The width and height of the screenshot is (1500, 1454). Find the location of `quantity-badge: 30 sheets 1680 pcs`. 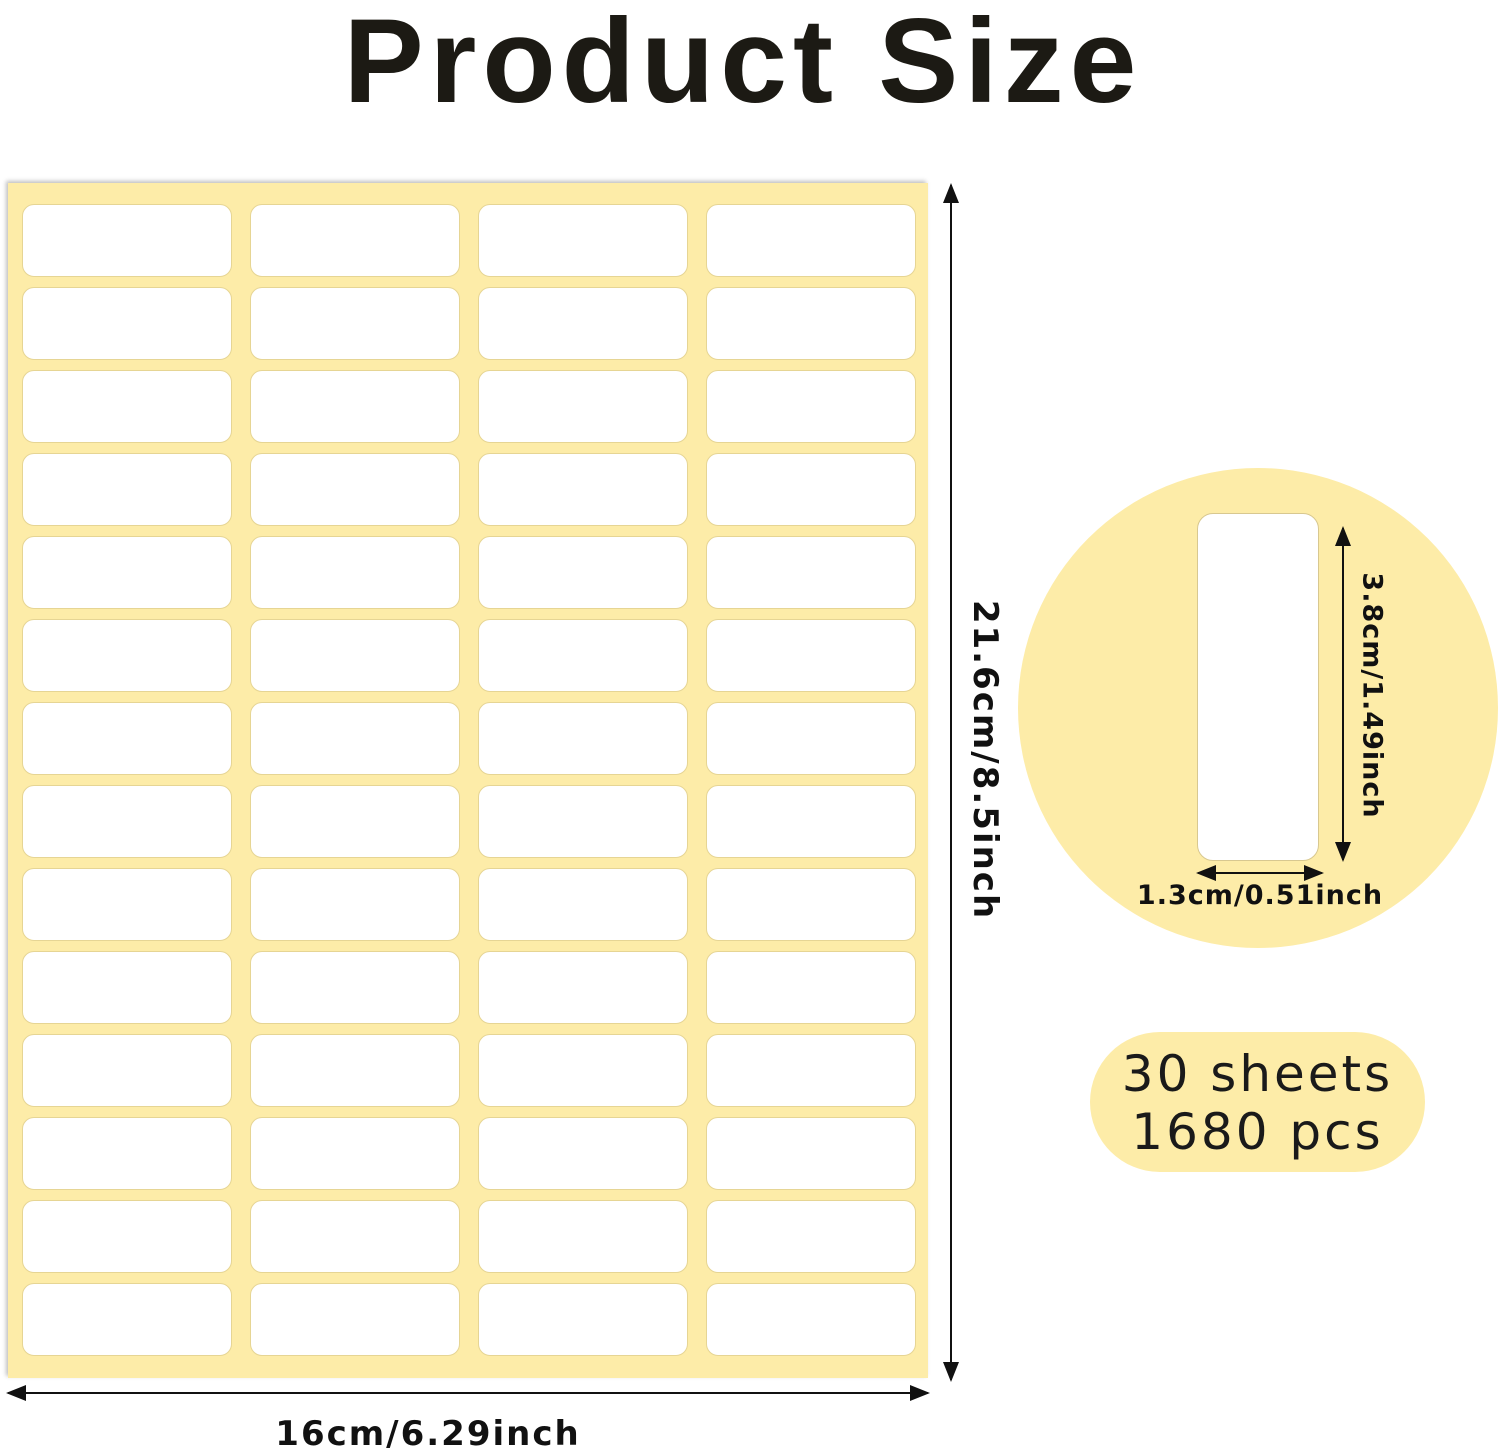

quantity-badge: 30 sheets 1680 pcs is located at coordinates (1257, 1102).